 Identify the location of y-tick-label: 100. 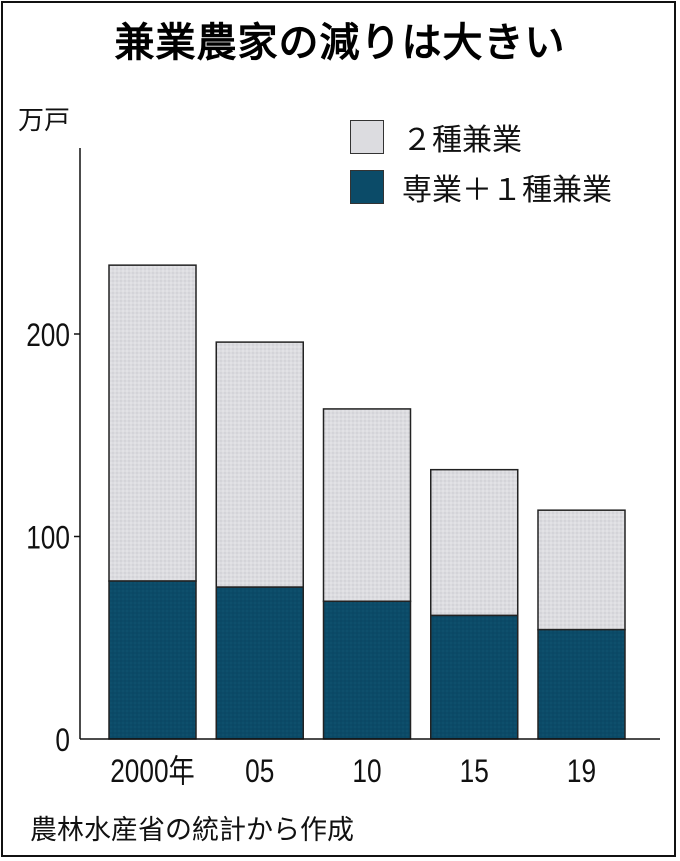
(48, 538).